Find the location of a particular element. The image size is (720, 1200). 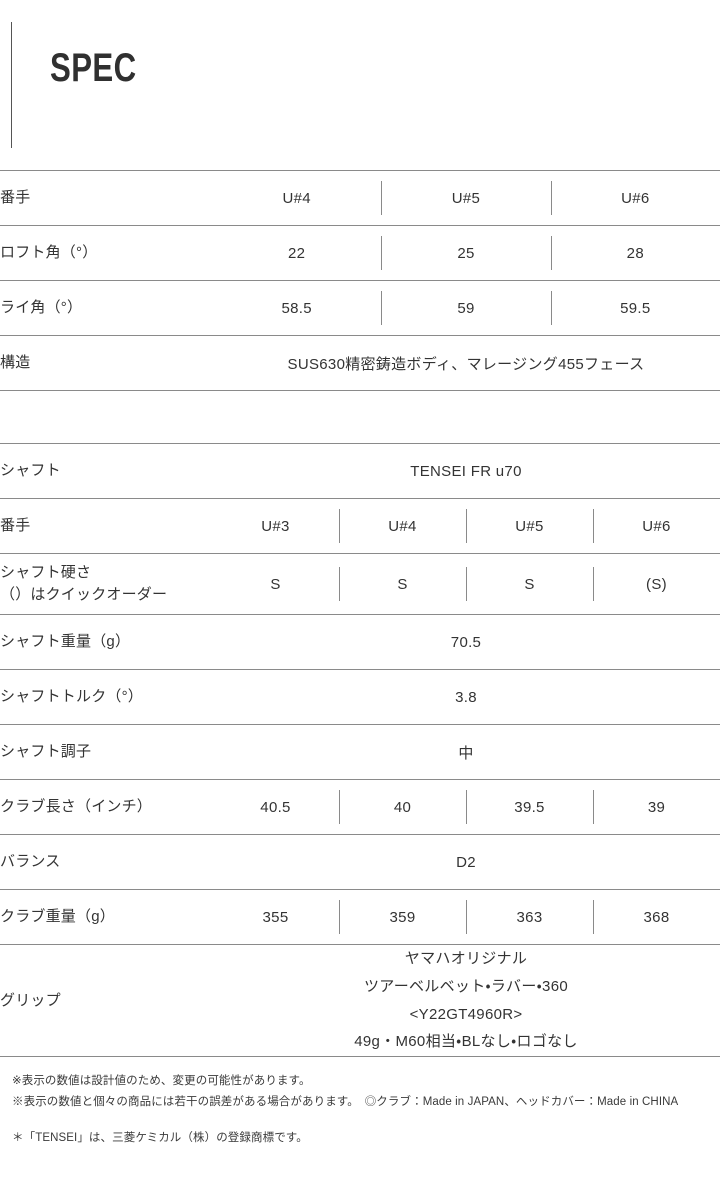

table-row: シャフト調子 中 is located at coordinates (360, 752).